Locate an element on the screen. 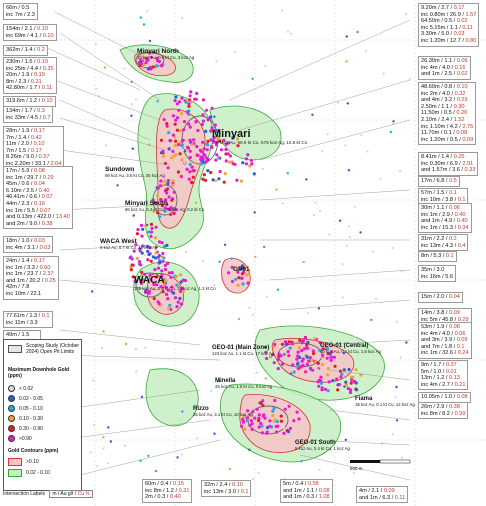  callout-au: inc 1.20m / 12.7 / is located at coordinates (443, 40).